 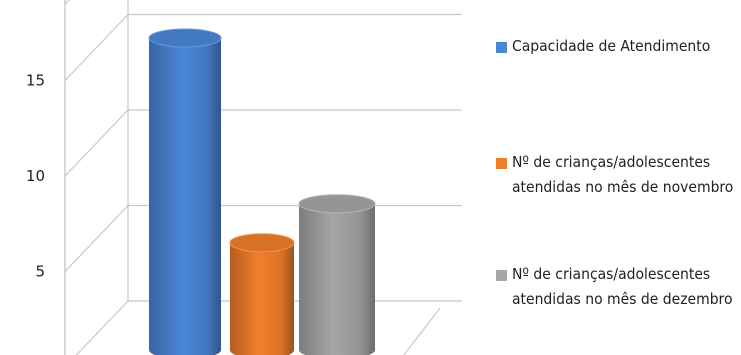 What do you see at coordinates (501, 275) in the screenshot?
I see `legend-swatch-dezembro` at bounding box center [501, 275].